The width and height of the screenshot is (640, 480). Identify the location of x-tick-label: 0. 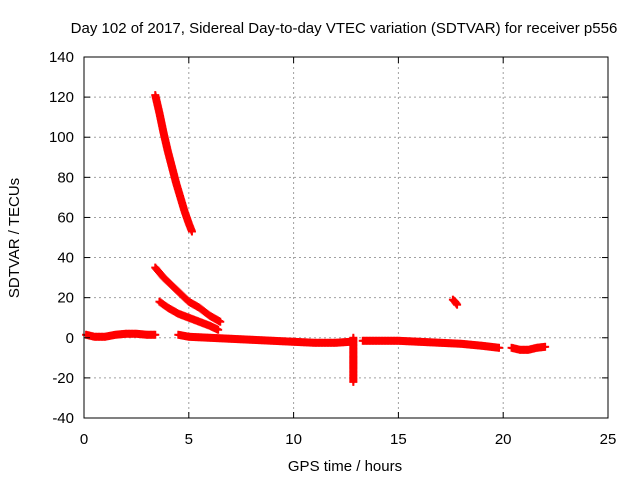
(84, 439).